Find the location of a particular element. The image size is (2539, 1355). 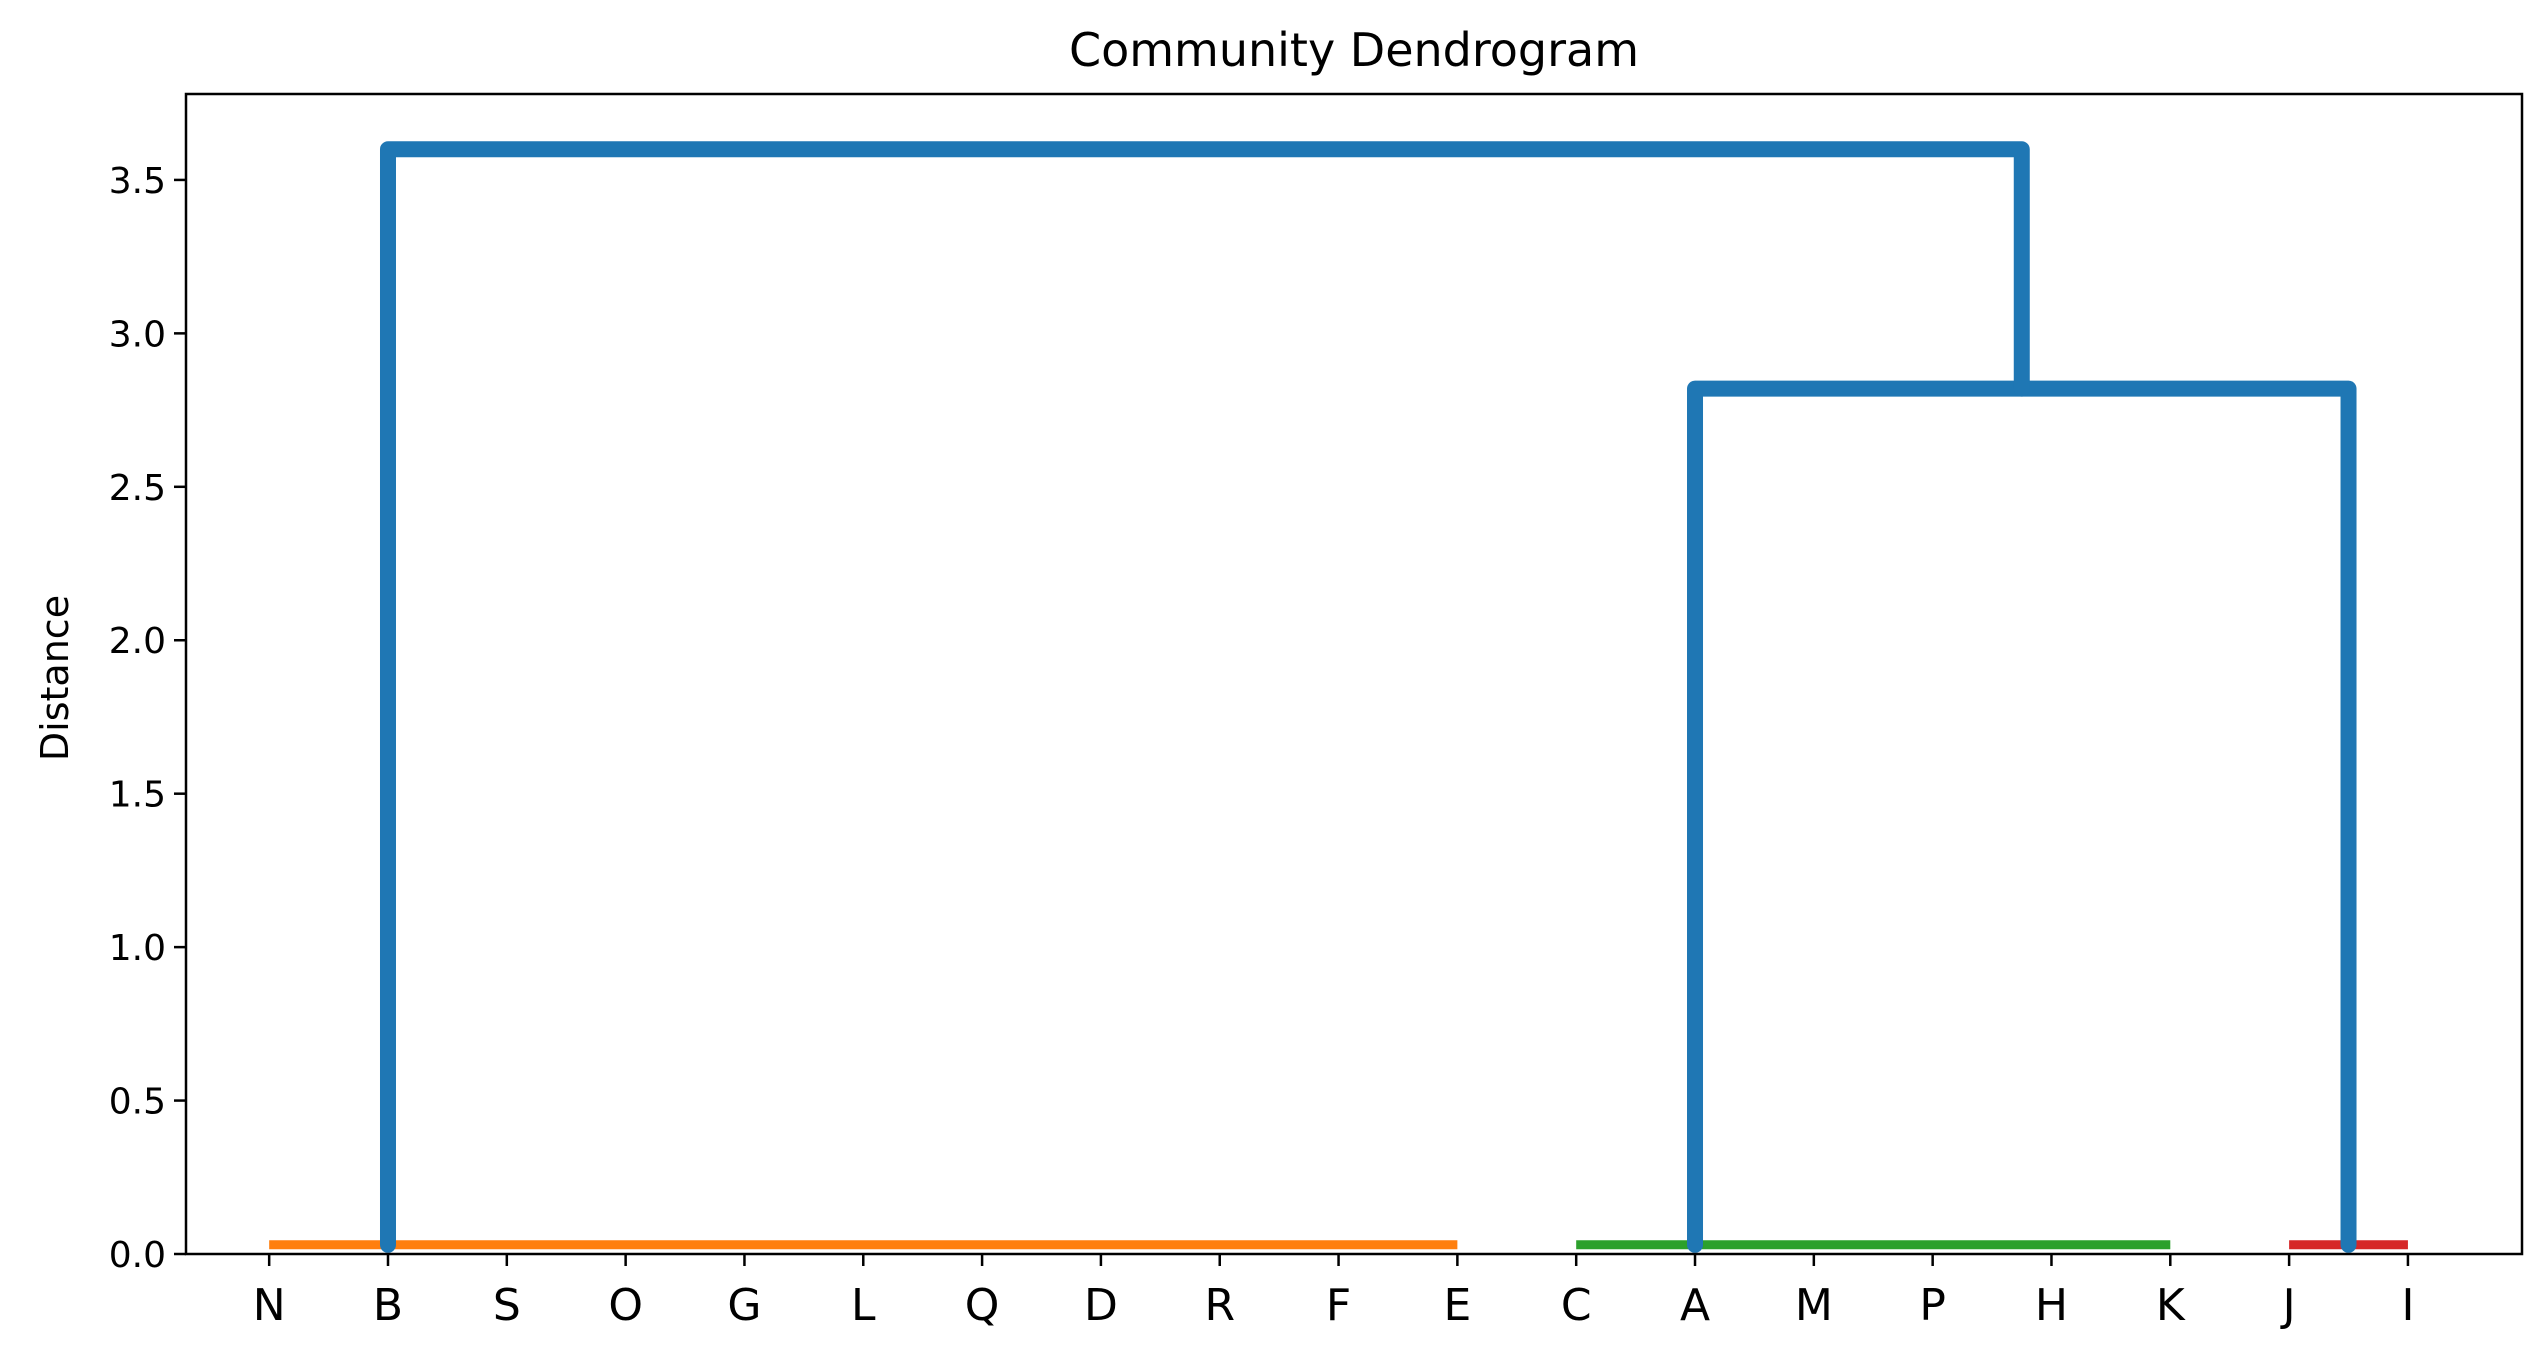

leaf-label-j: J is located at coordinates (2288, 1305).